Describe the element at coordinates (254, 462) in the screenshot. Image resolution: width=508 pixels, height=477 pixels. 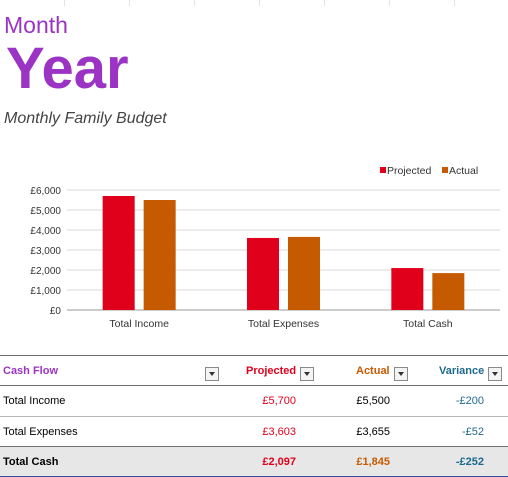
I see `table-row-total: Total Cash £2,097 £1,845 -£252` at that location.